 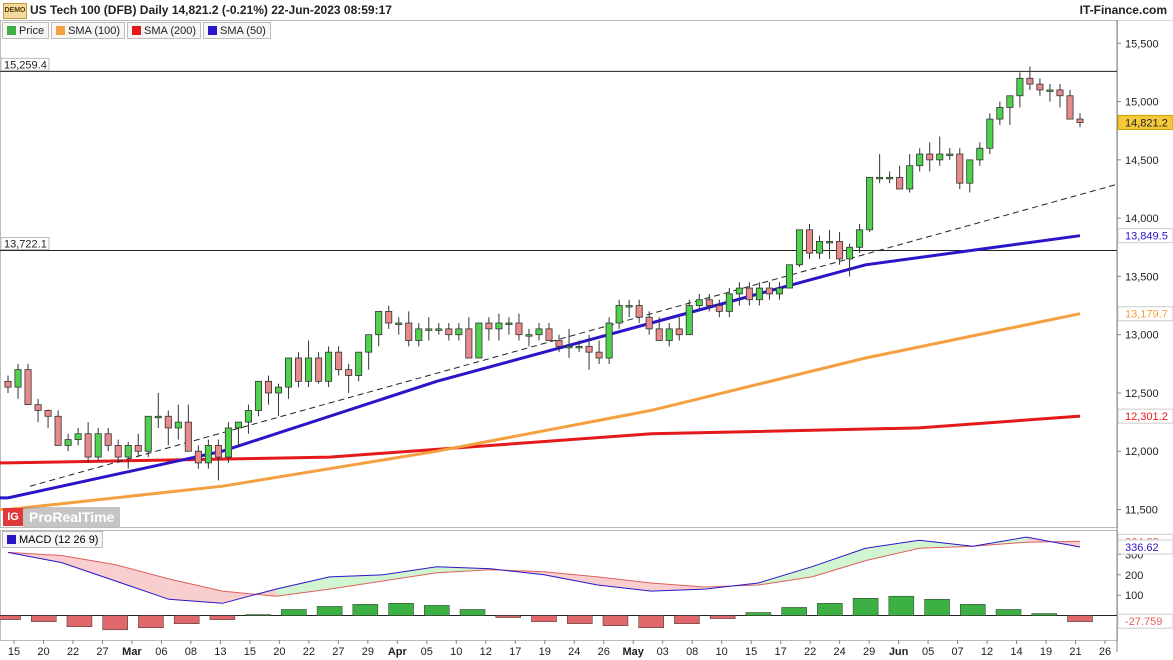 I want to click on legend: Price SMA (100) SMA (200) SMA (50), so click(x=136, y=30).